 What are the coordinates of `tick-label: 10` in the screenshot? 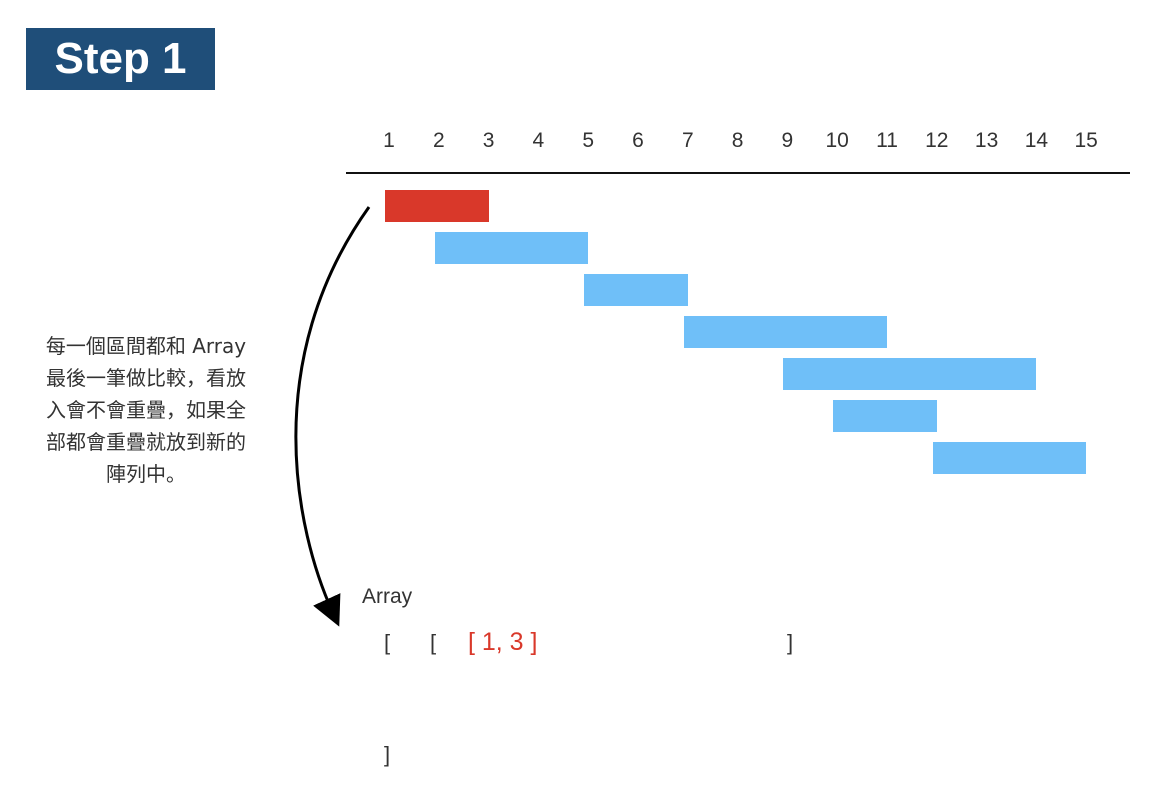 It's located at (837, 140).